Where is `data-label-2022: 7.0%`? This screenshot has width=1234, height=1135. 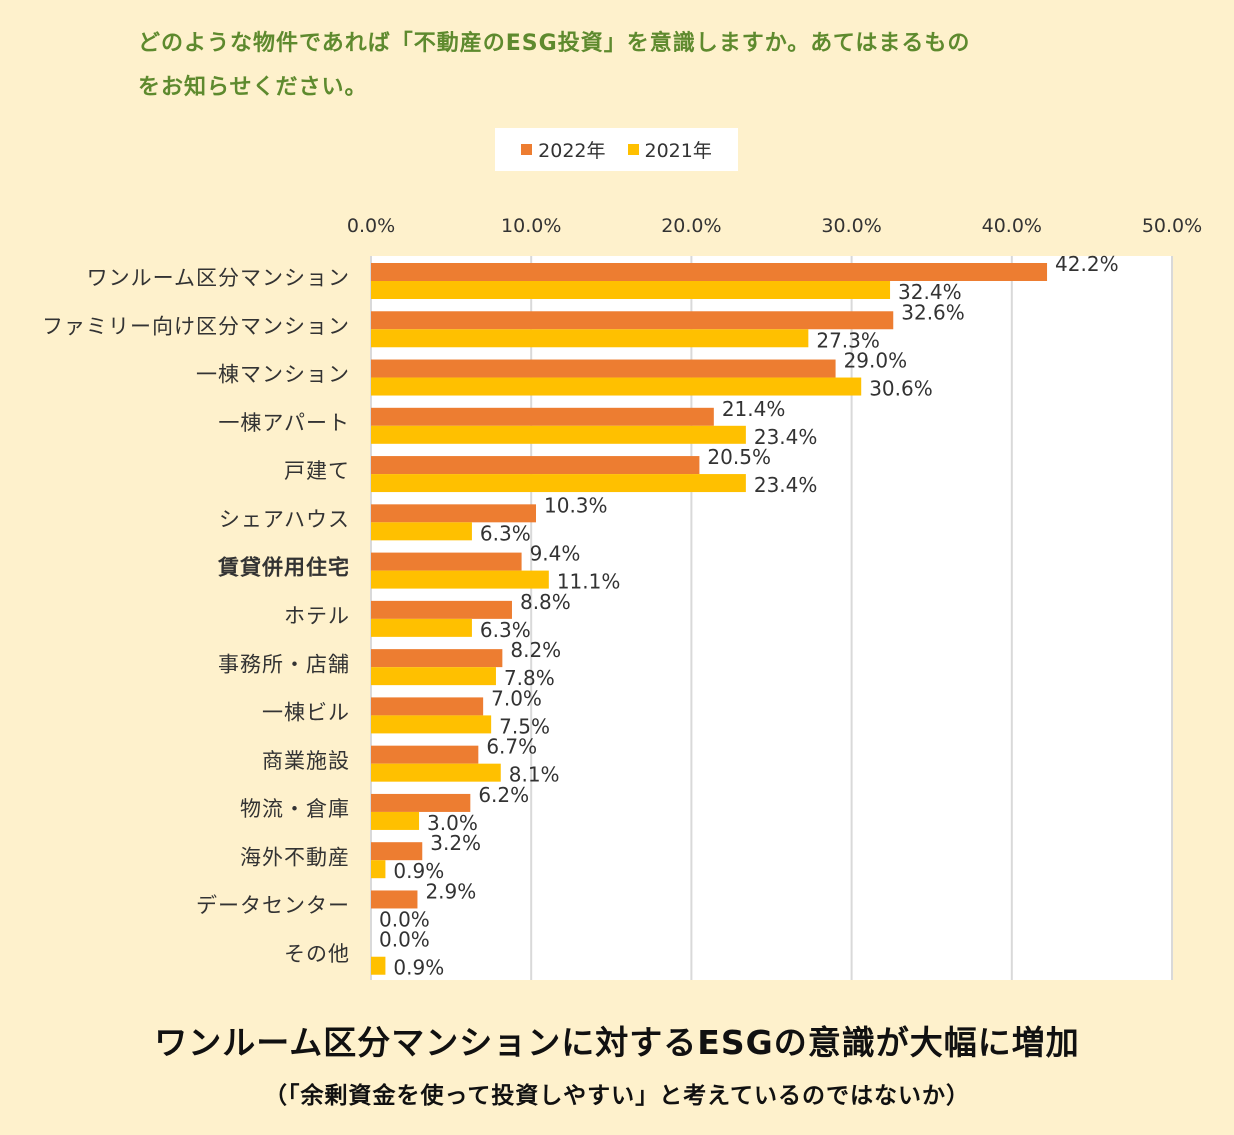 data-label-2022: 7.0% is located at coordinates (516, 698).